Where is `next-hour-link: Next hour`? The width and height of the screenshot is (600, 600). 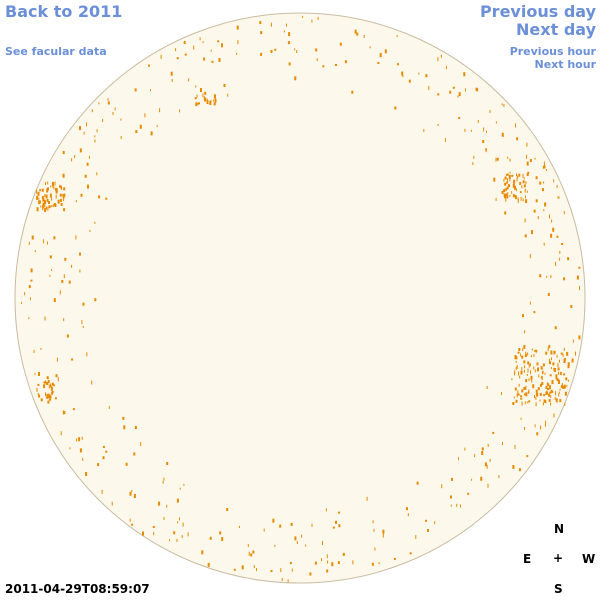
next-hour-link: Next hour is located at coordinates (565, 64).